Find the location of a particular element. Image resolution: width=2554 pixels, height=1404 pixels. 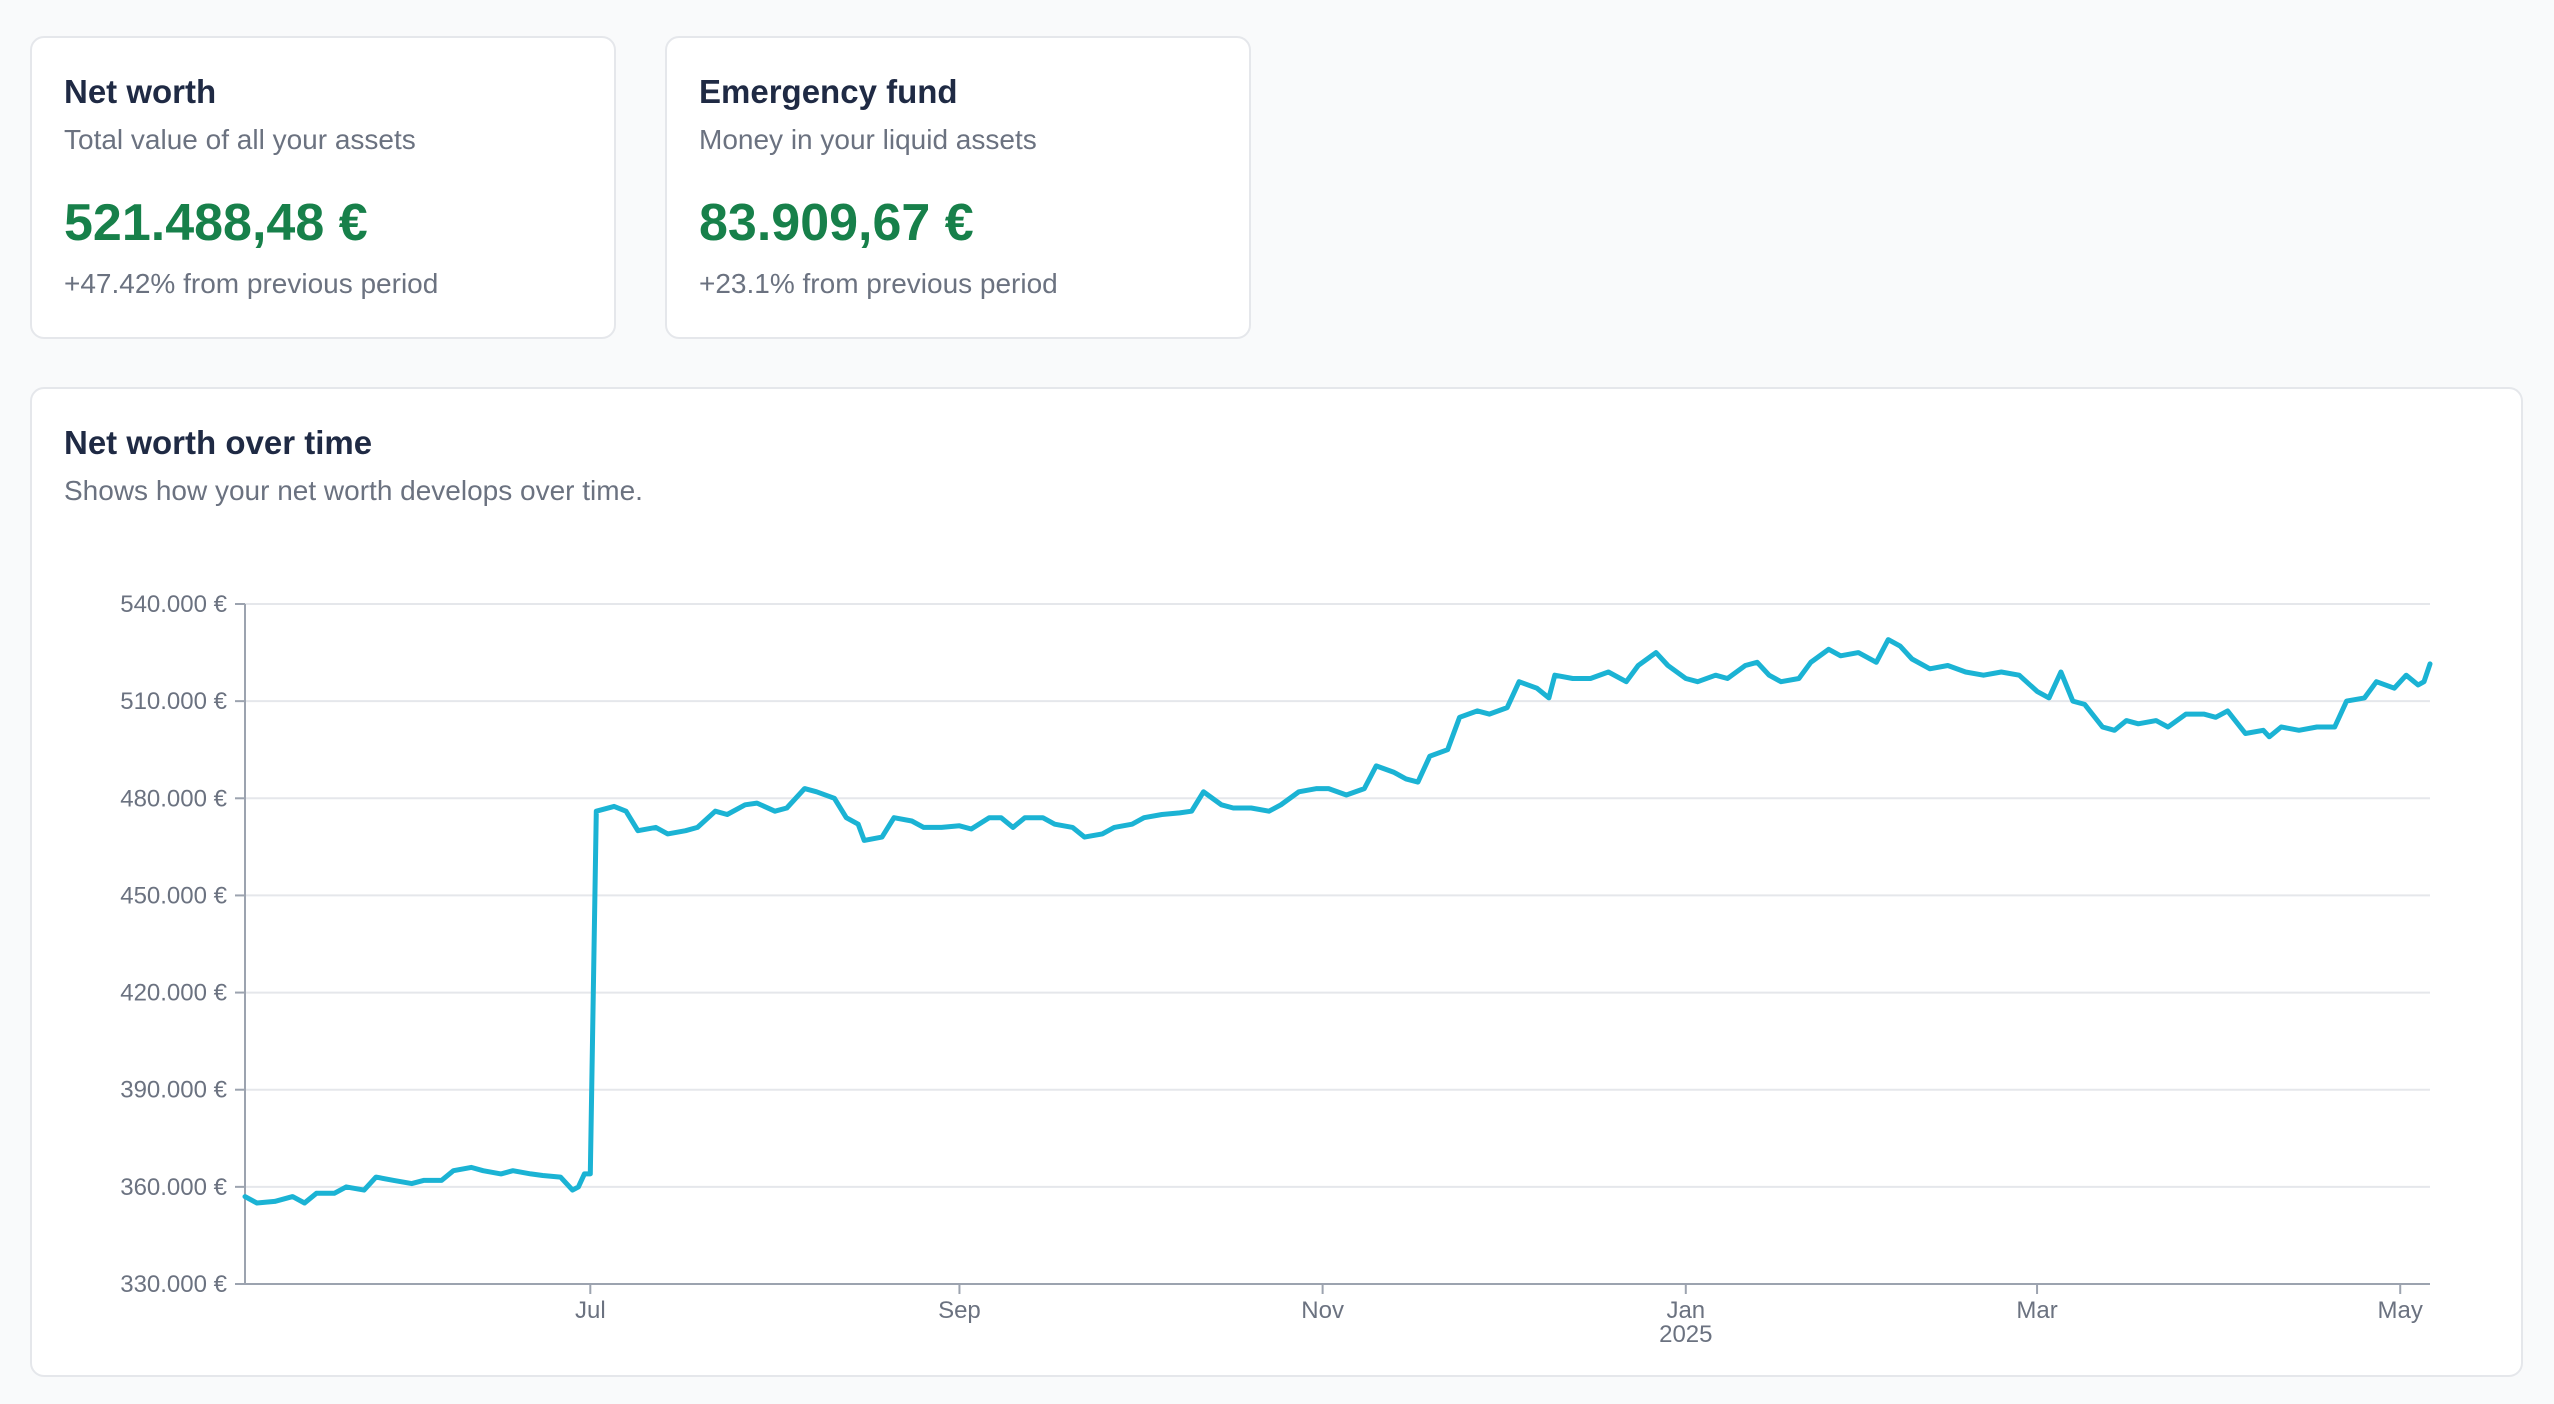

net-worth-subtitle: Total value of all your assets is located at coordinates (240, 139).